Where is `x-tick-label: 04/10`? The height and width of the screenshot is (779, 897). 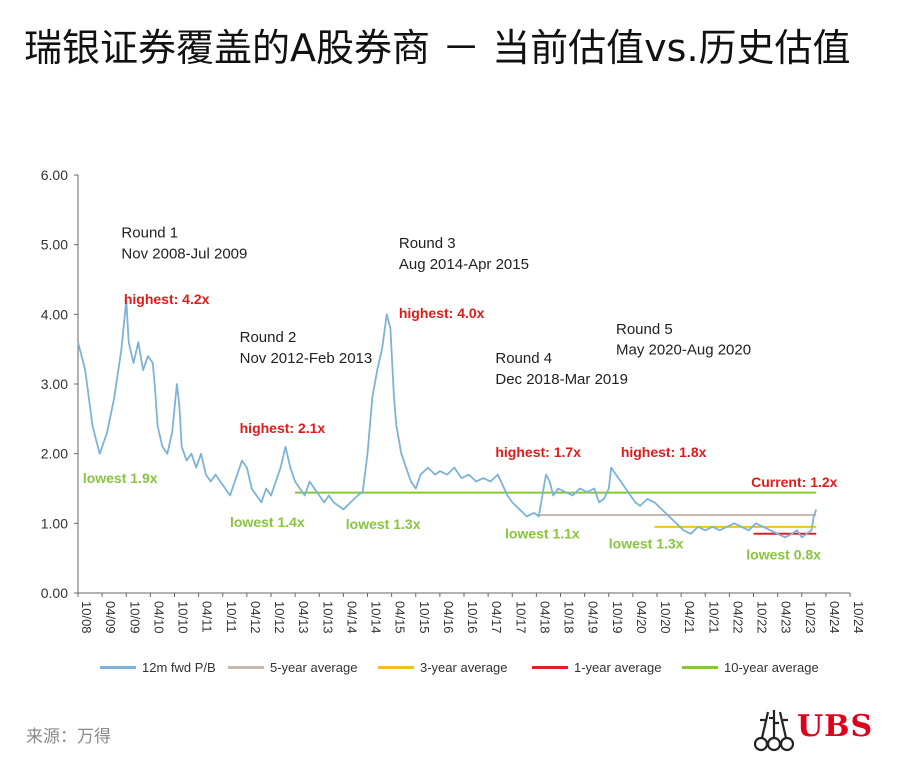 x-tick-label: 04/10 is located at coordinates (158, 617).